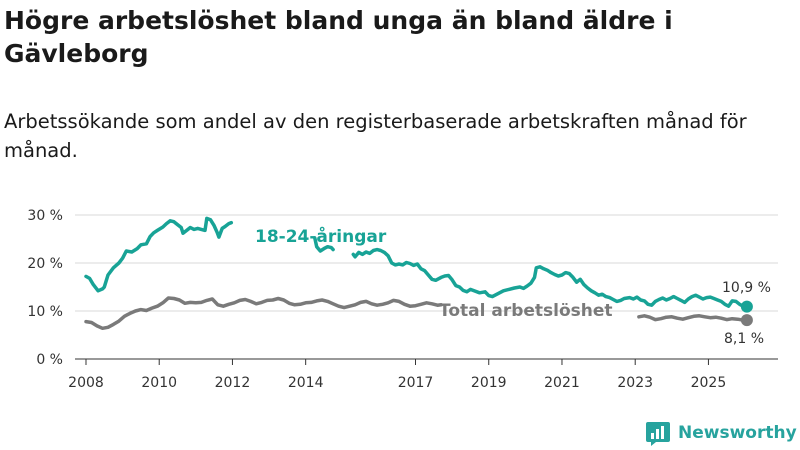 This screenshot has width=800, height=450. Describe the element at coordinates (45, 216) in the screenshot. I see `y-tick-label: 30 %` at that location.